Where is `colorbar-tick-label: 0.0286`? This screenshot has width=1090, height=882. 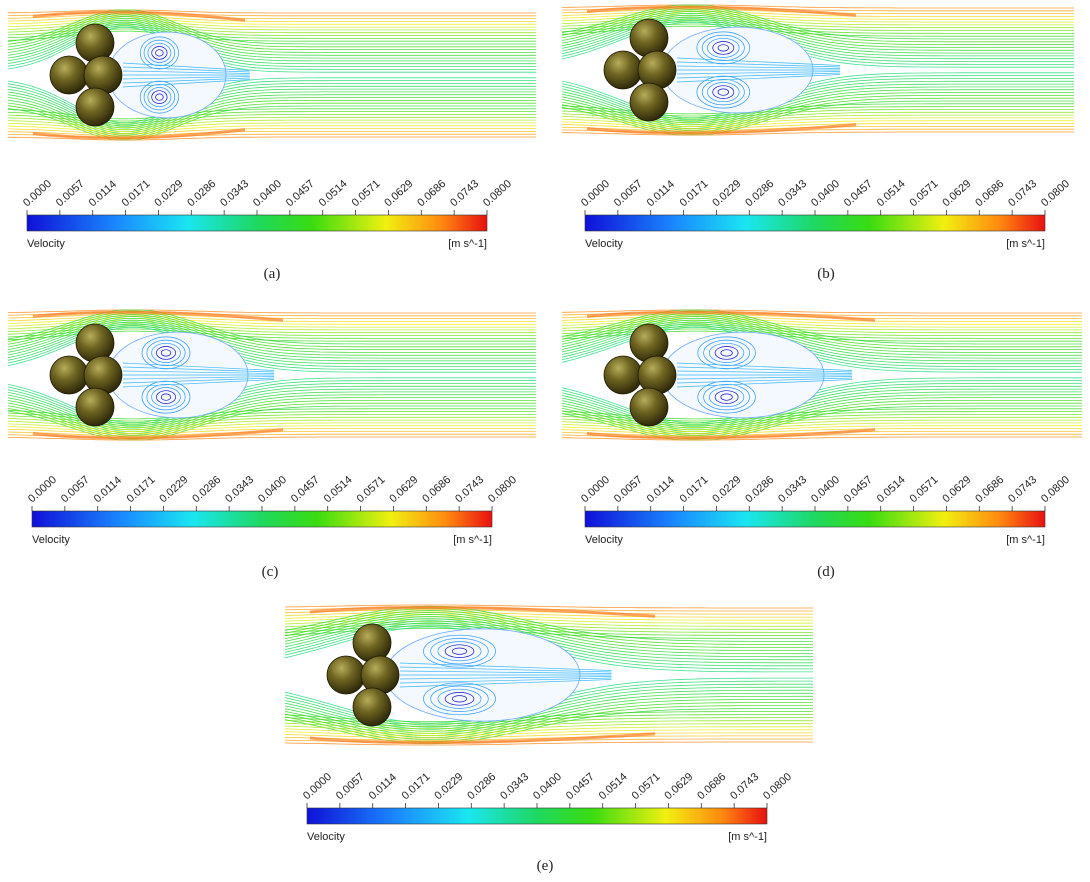 colorbar-tick-label: 0.0286 is located at coordinates (201, 193).